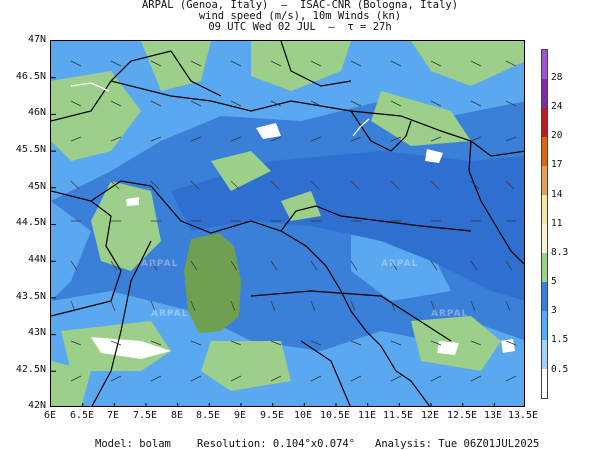  What do you see at coordinates (30, 76) in the screenshot?
I see `lat-label: 46.5N` at bounding box center [30, 76].